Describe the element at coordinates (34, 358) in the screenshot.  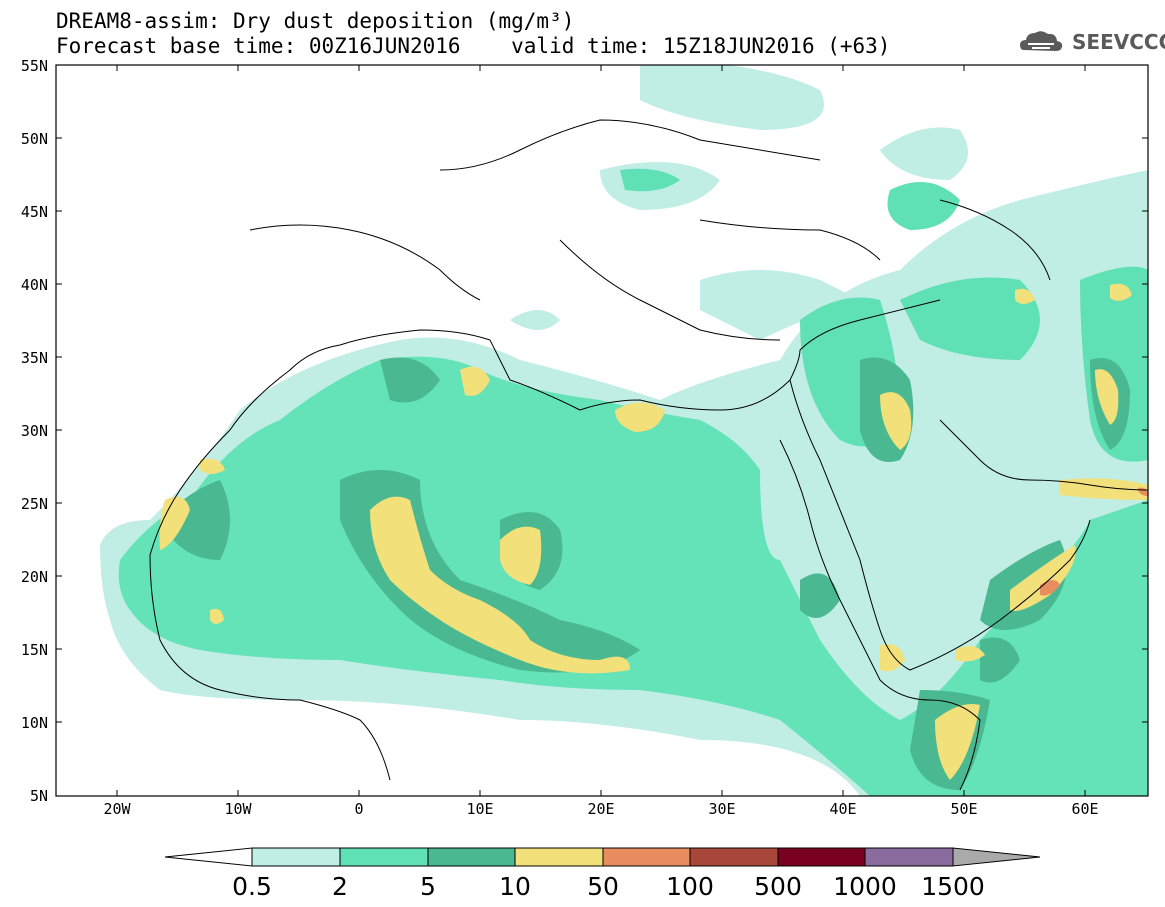
I see `lat-label: 35N` at that location.